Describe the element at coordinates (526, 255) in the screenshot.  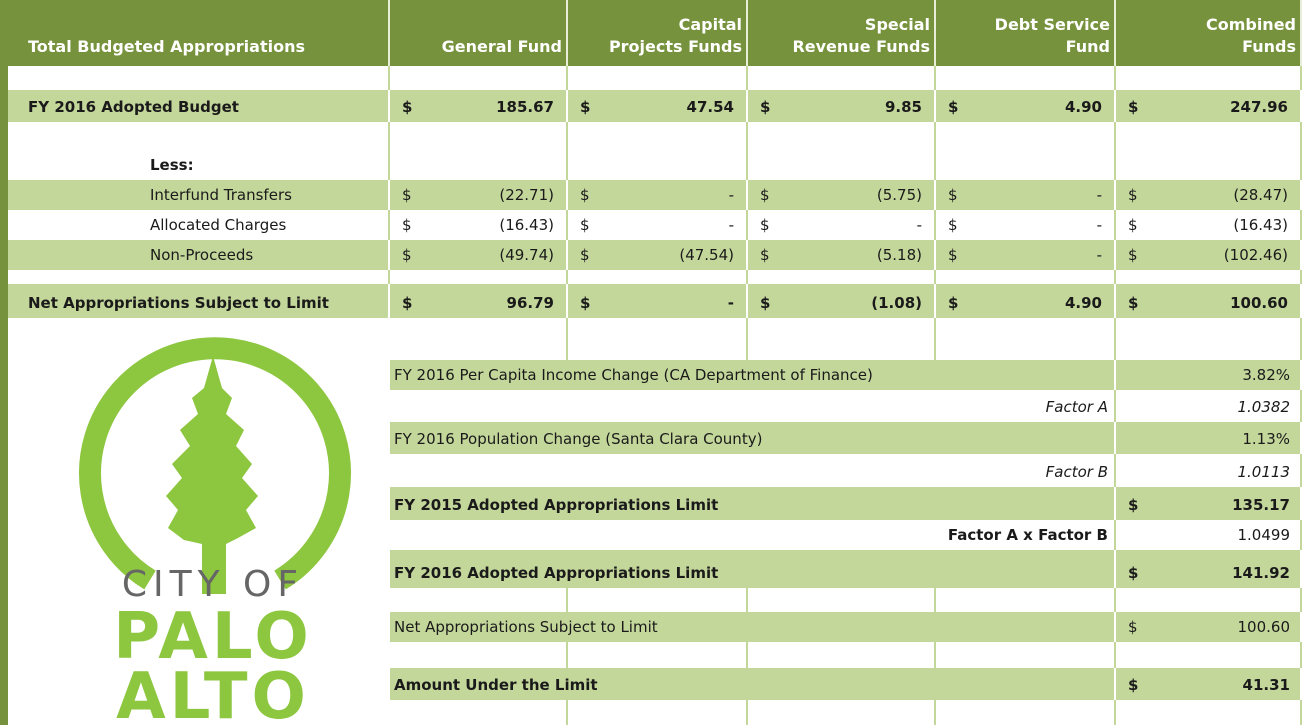
I see `amount: (49.74)` at that location.